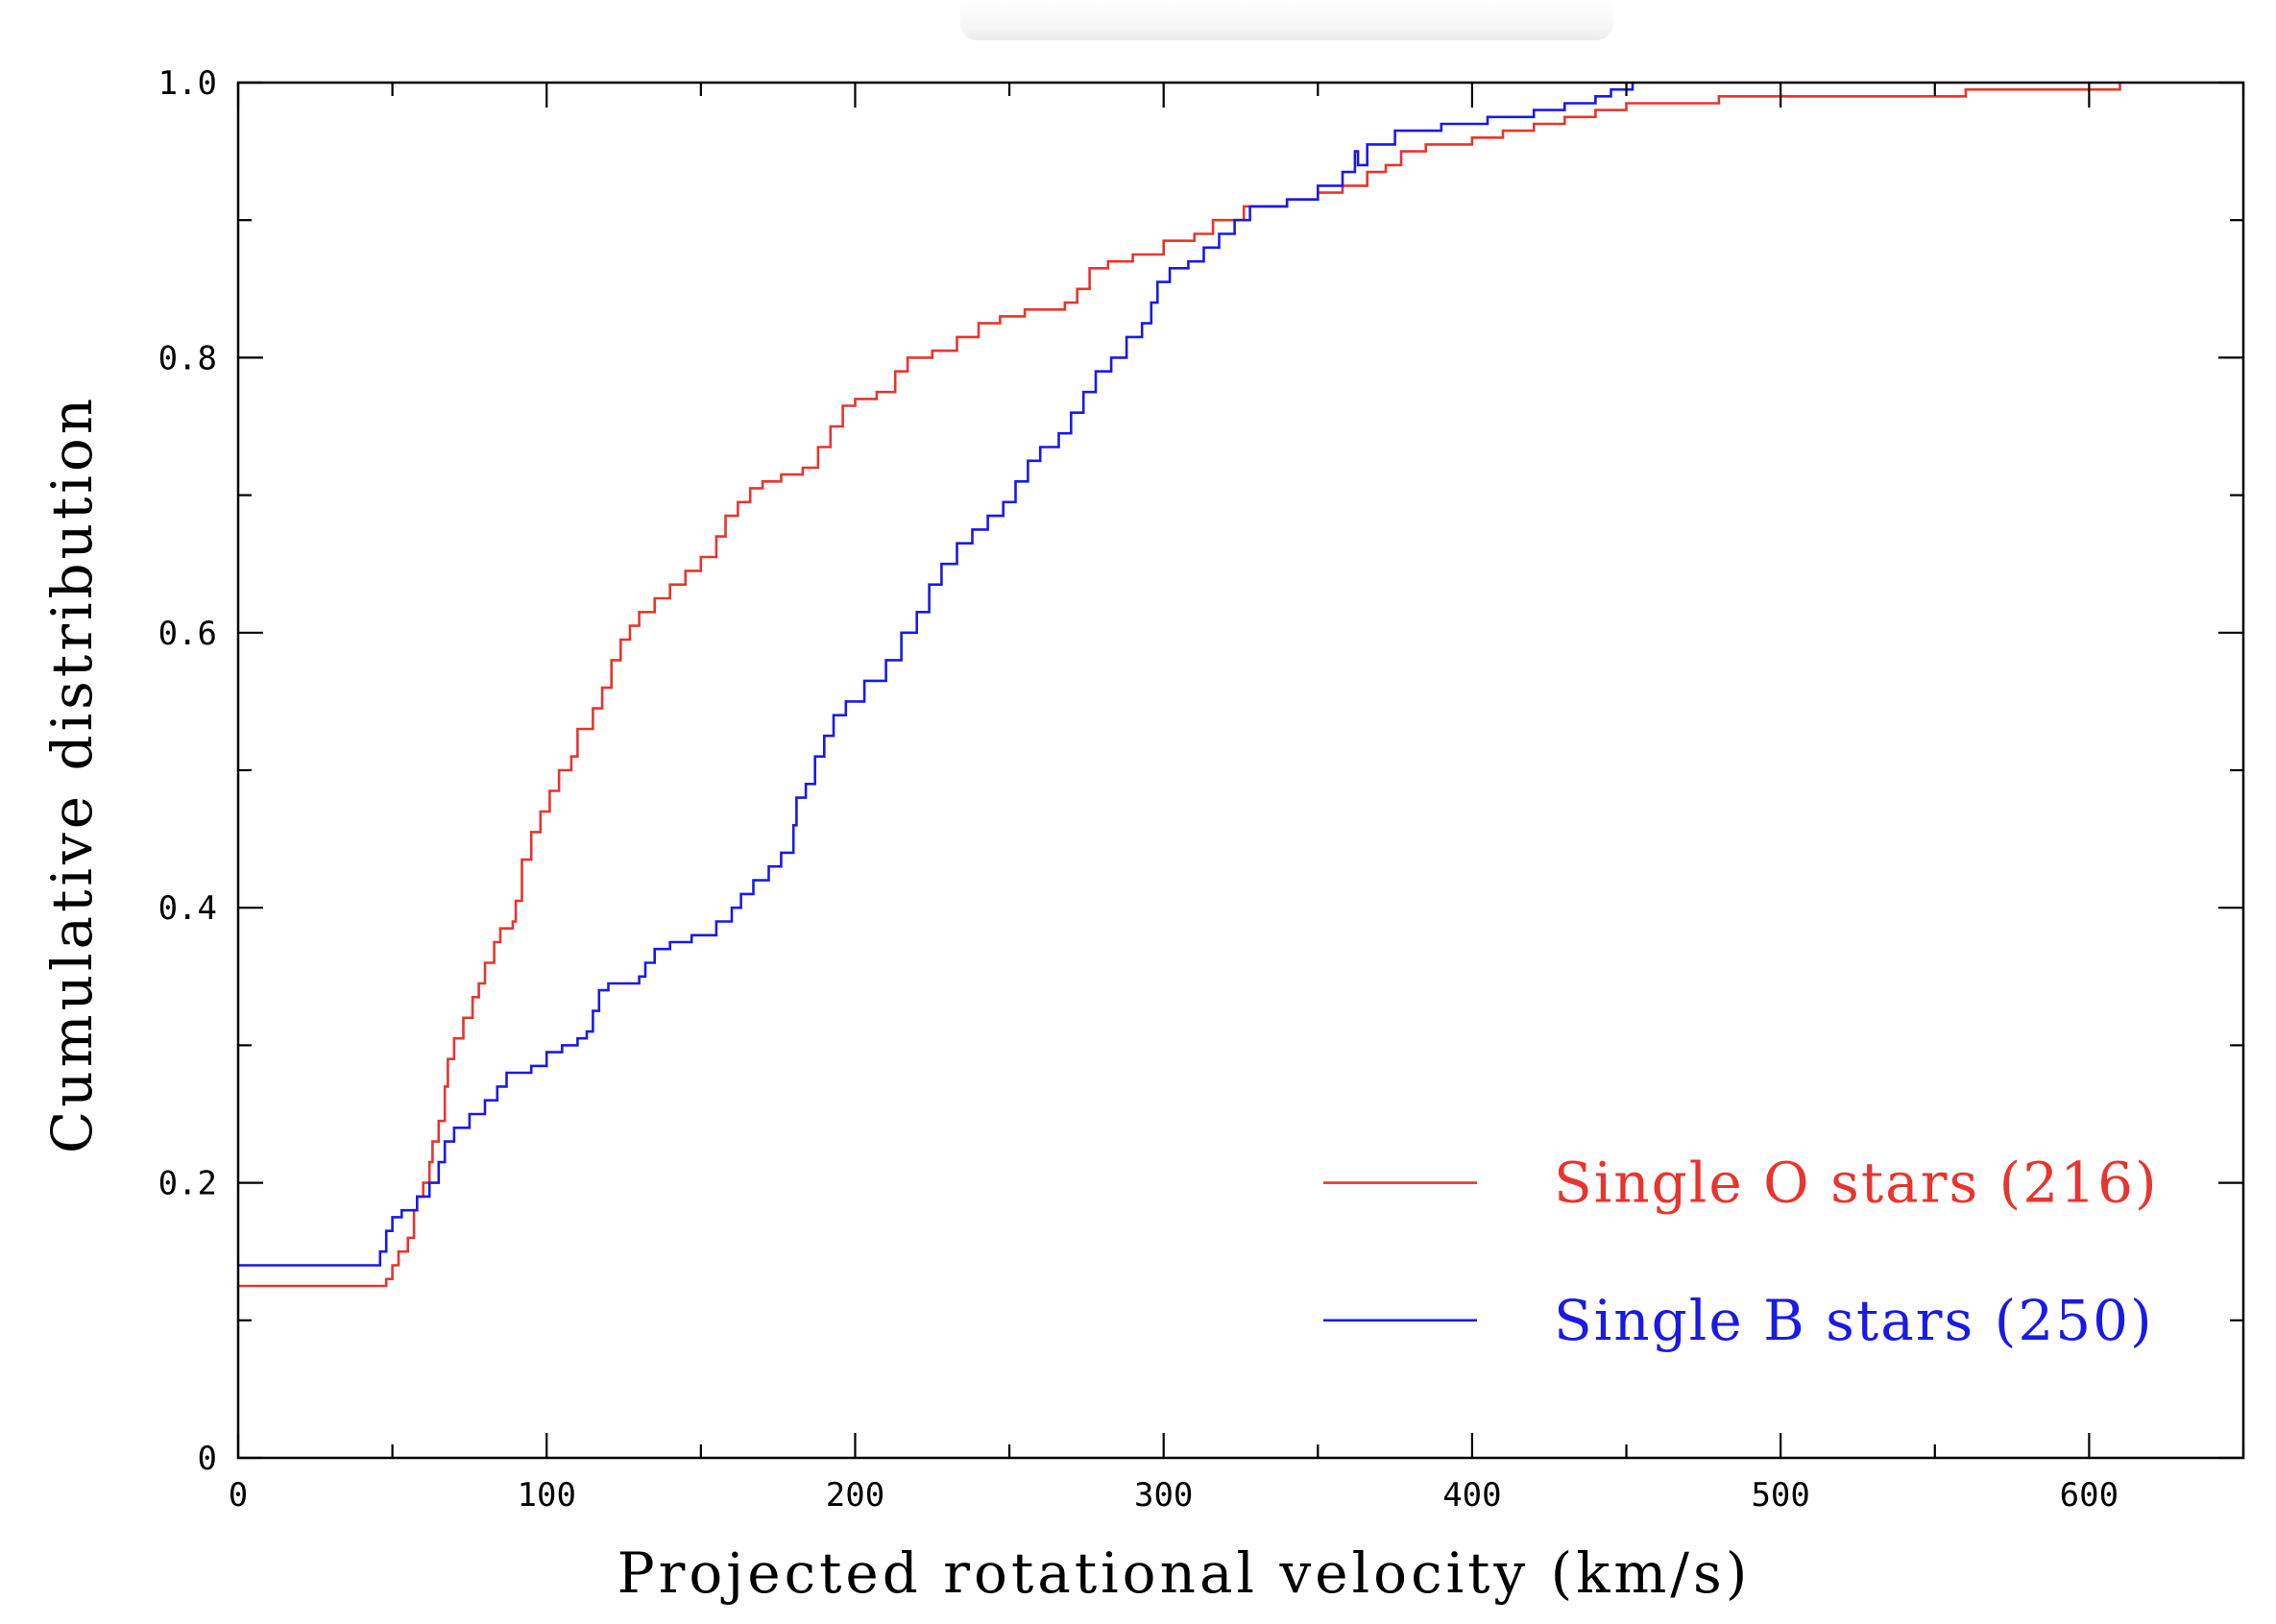 The image size is (2276, 1624). Describe the element at coordinates (1286, 20) in the screenshot. I see `top-shading` at that location.